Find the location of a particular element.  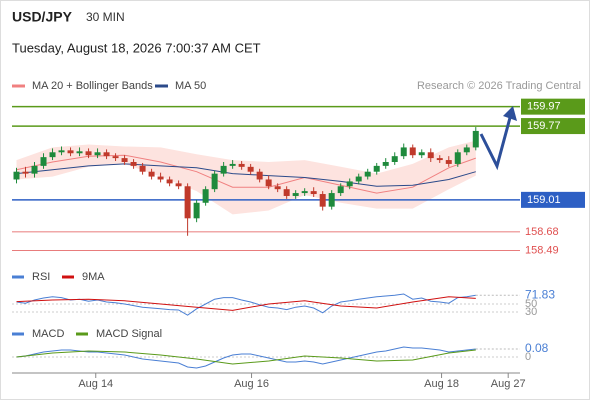

x-tick-label: Aug 16 is located at coordinates (251, 384).